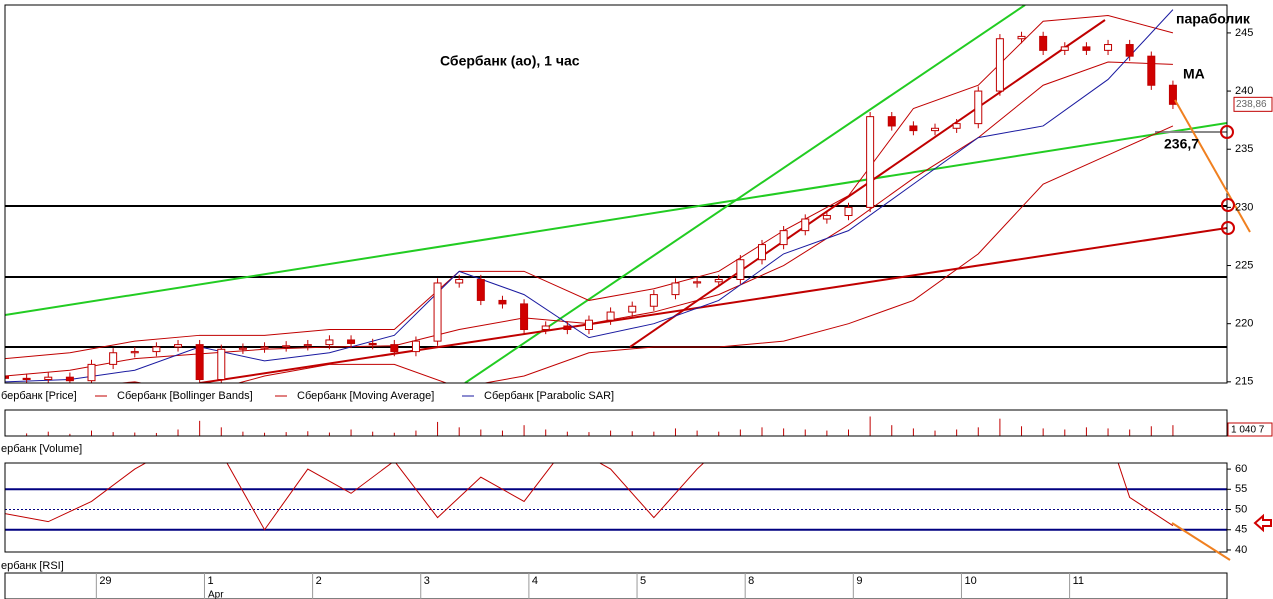  Describe the element at coordinates (589, 426) in the screenshot. I see `volume-plot` at that location.